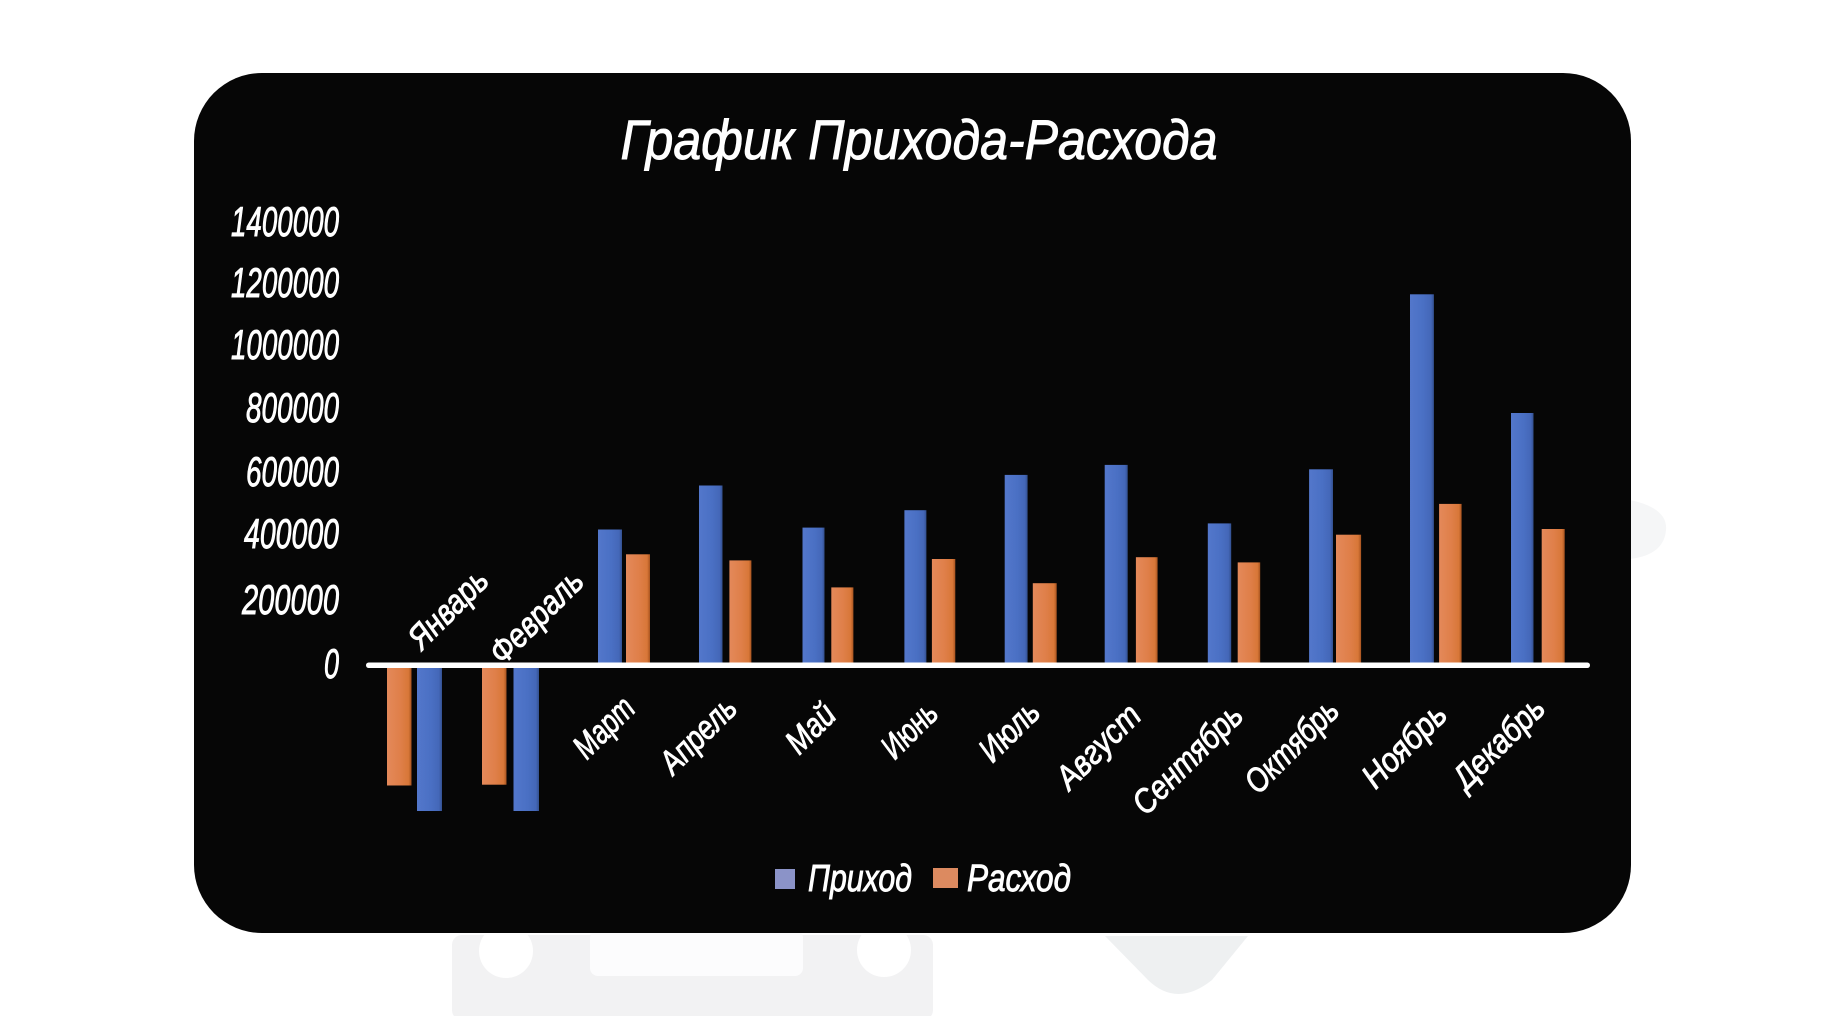 Image resolution: width=1838 pixels, height=1016 pixels. Describe the element at coordinates (285, 282) in the screenshot. I see `svg-text: 1200000` at that location.